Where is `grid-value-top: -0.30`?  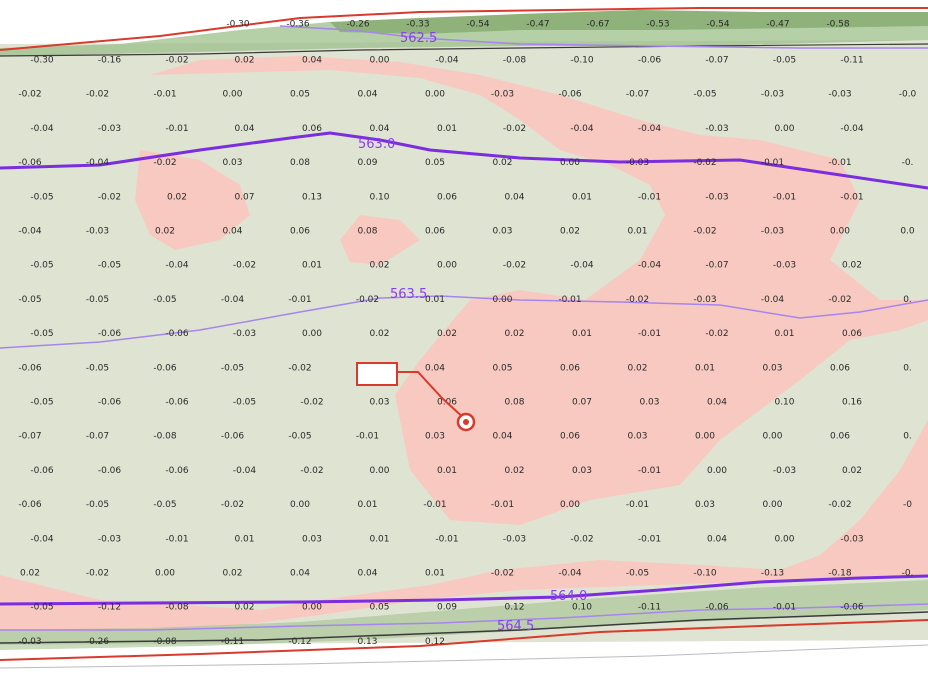
grid-value-top: -0.30 is located at coordinates (238, 25).